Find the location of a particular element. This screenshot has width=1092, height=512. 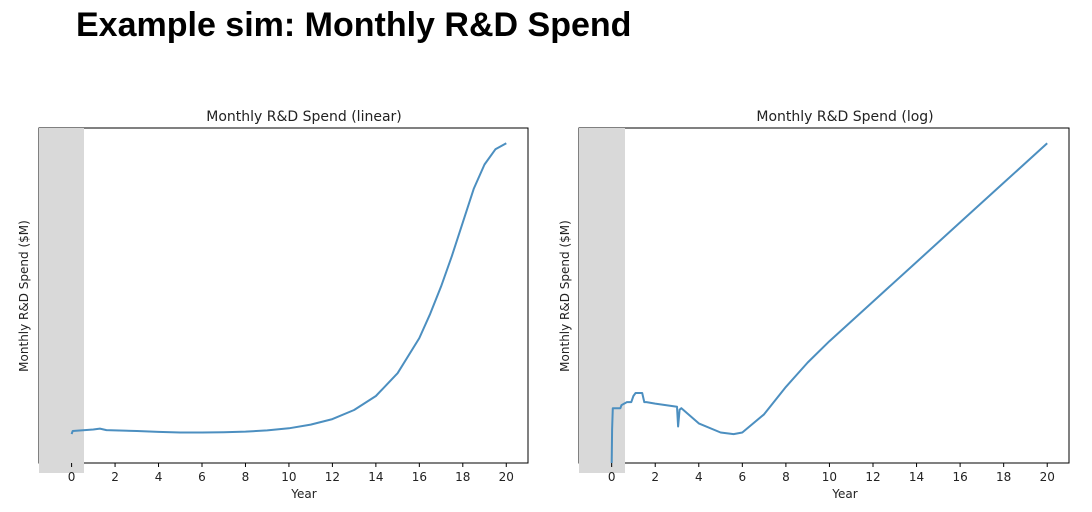

linear-x-tick-label: 8 is located at coordinates (246, 477).